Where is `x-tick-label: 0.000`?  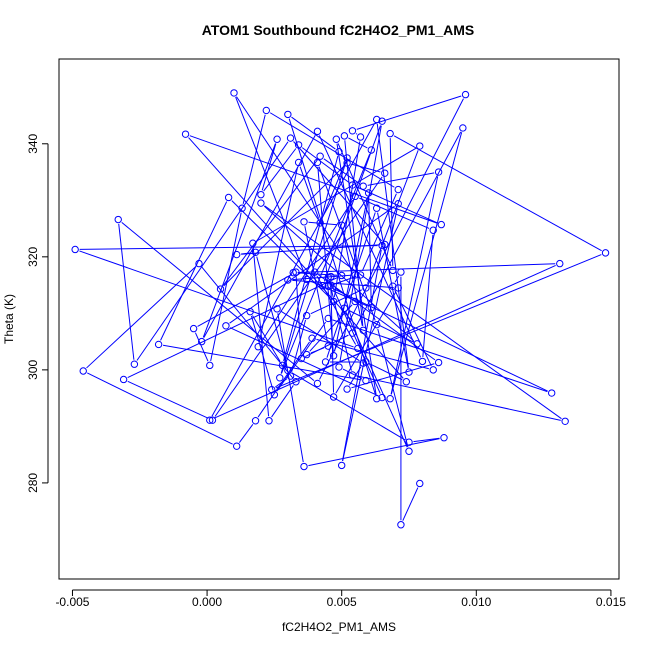
x-tick-label: 0.000 is located at coordinates (207, 602).